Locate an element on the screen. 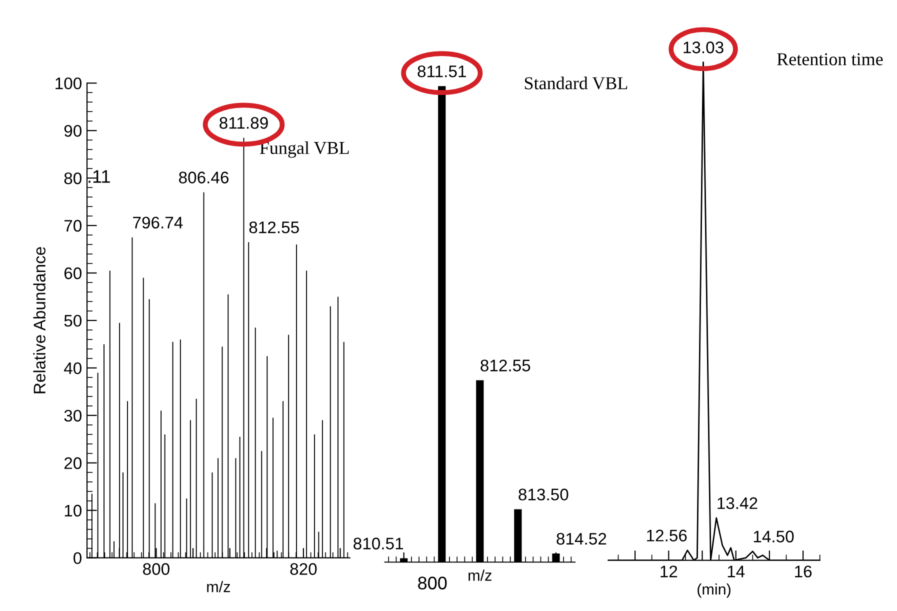  y-tick-label: 40 is located at coordinates (73, 368).